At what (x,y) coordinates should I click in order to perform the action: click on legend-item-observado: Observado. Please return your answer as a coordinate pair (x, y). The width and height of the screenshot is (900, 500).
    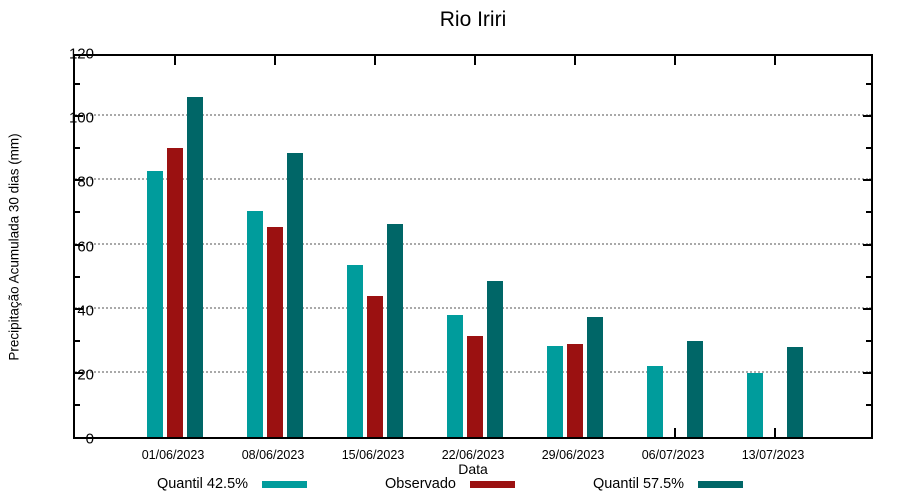
    Looking at the image, I should click on (450, 484).